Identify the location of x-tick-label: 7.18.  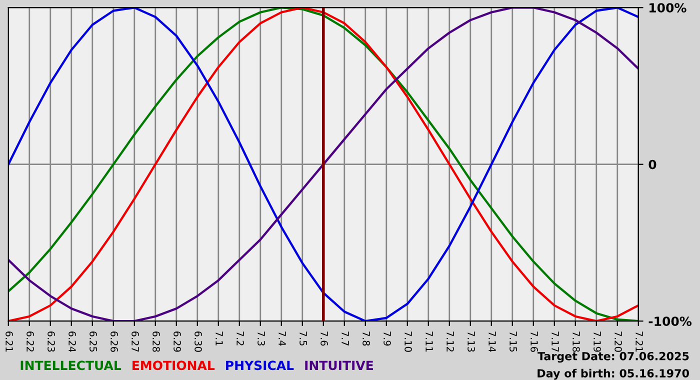
(576, 342).